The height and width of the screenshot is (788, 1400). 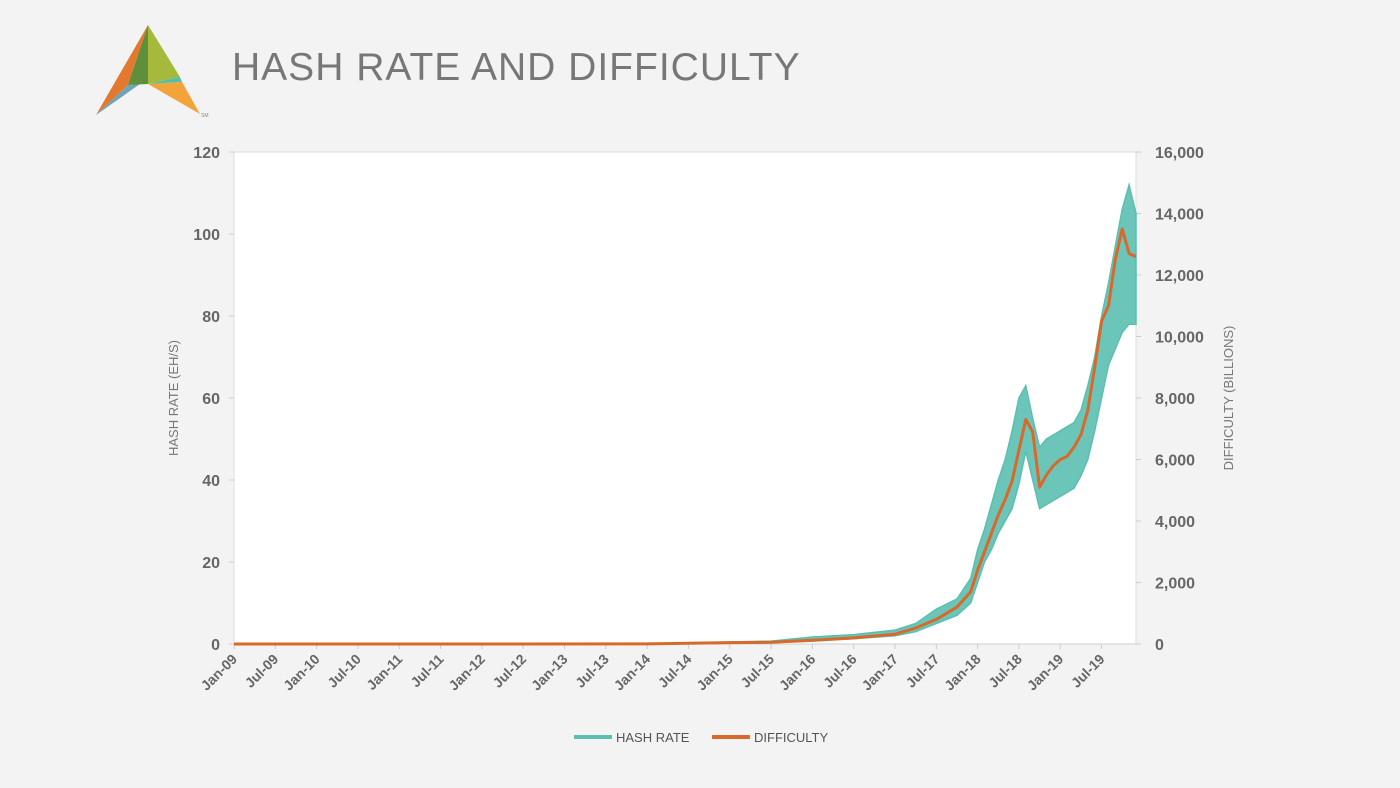 I want to click on right-tick-label: 14,000, so click(x=1179, y=215).